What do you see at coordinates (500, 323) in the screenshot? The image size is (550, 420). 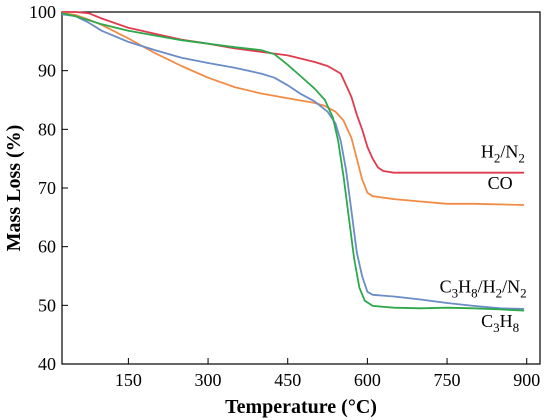 I see `series-annotation-4: C3H8` at bounding box center [500, 323].